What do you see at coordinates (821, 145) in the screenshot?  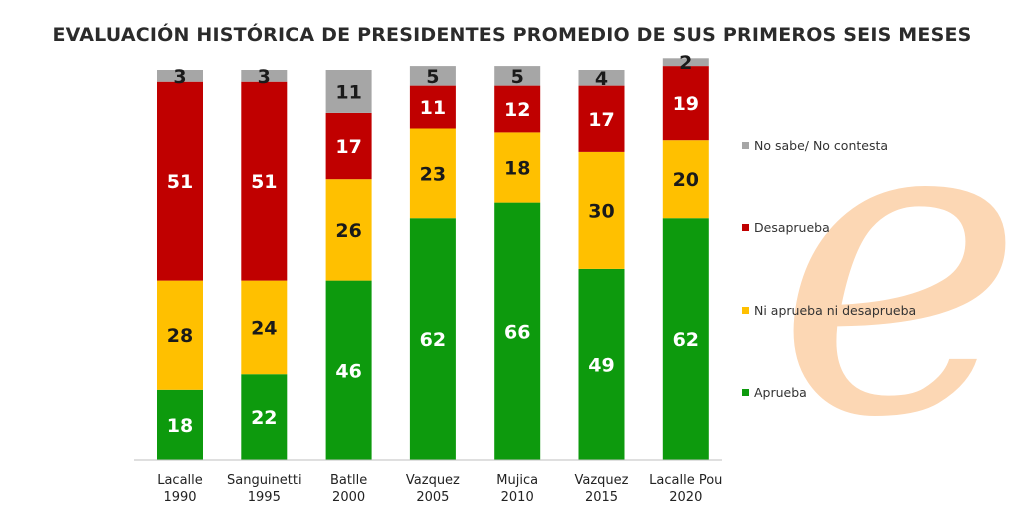 I see `legend-label: No sabe/ No contesta` at bounding box center [821, 145].